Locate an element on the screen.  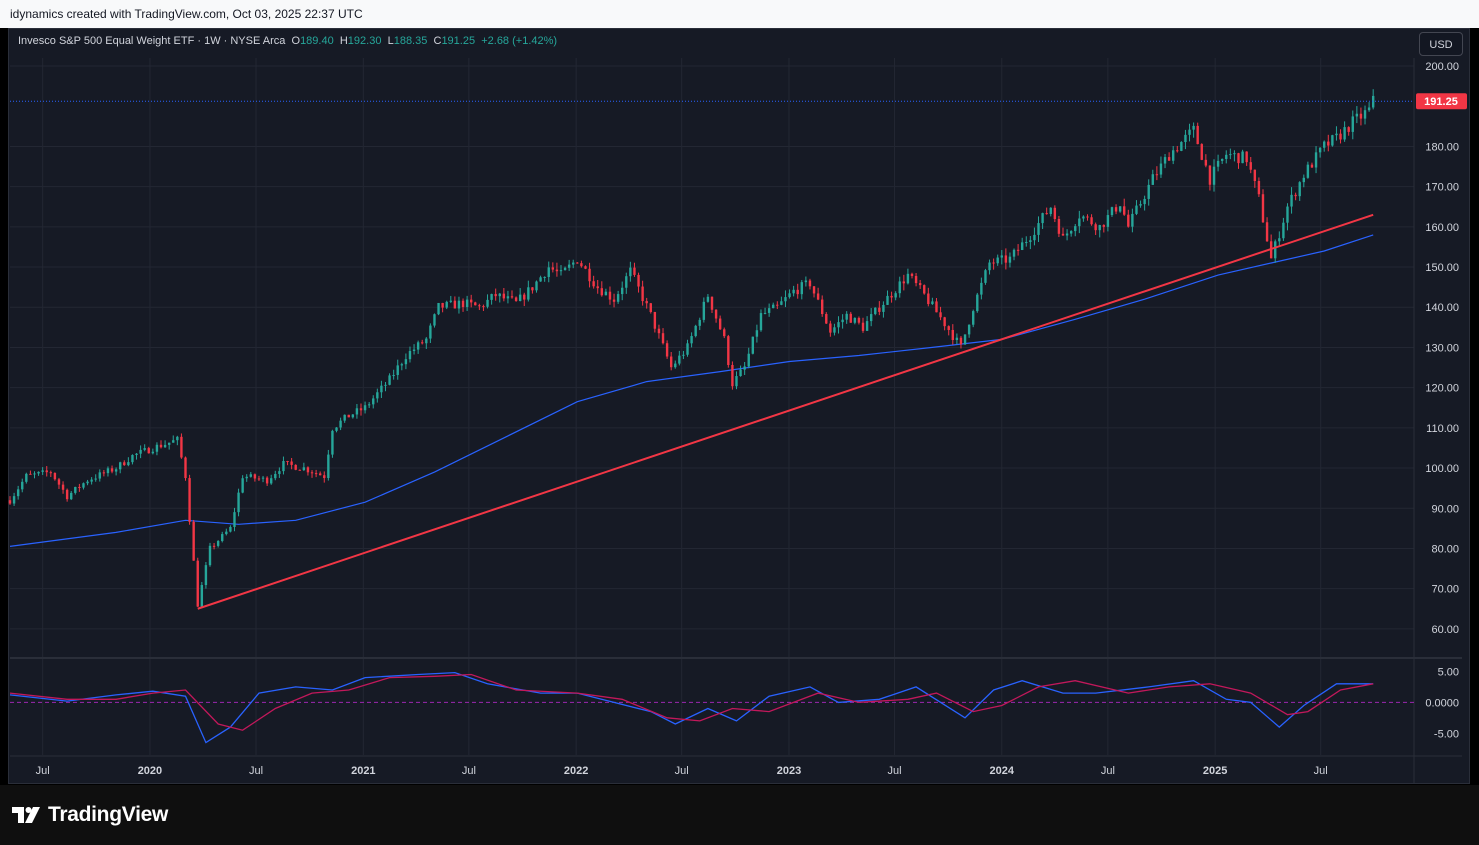
price-axis-label: 150.00 is located at coordinates (1442, 268).